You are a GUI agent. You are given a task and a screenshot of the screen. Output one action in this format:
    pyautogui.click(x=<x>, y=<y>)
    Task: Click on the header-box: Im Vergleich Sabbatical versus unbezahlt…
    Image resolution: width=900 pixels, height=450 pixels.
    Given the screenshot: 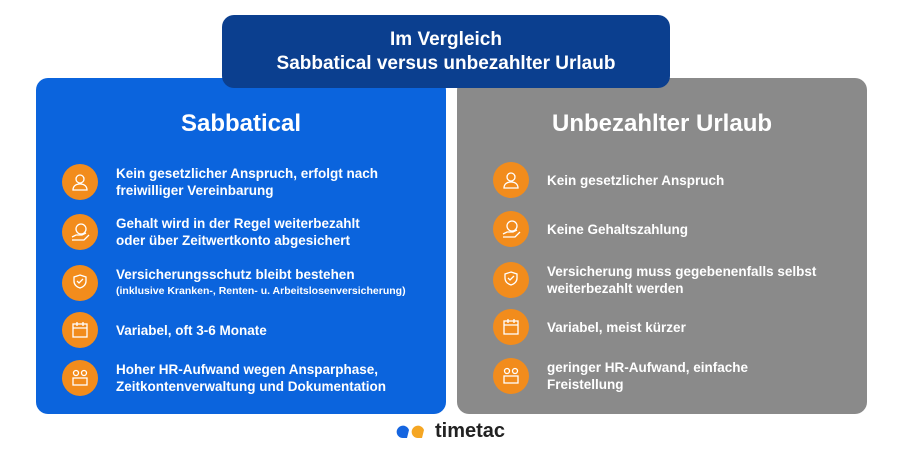 What is the action you would take?
    pyautogui.click(x=446, y=51)
    